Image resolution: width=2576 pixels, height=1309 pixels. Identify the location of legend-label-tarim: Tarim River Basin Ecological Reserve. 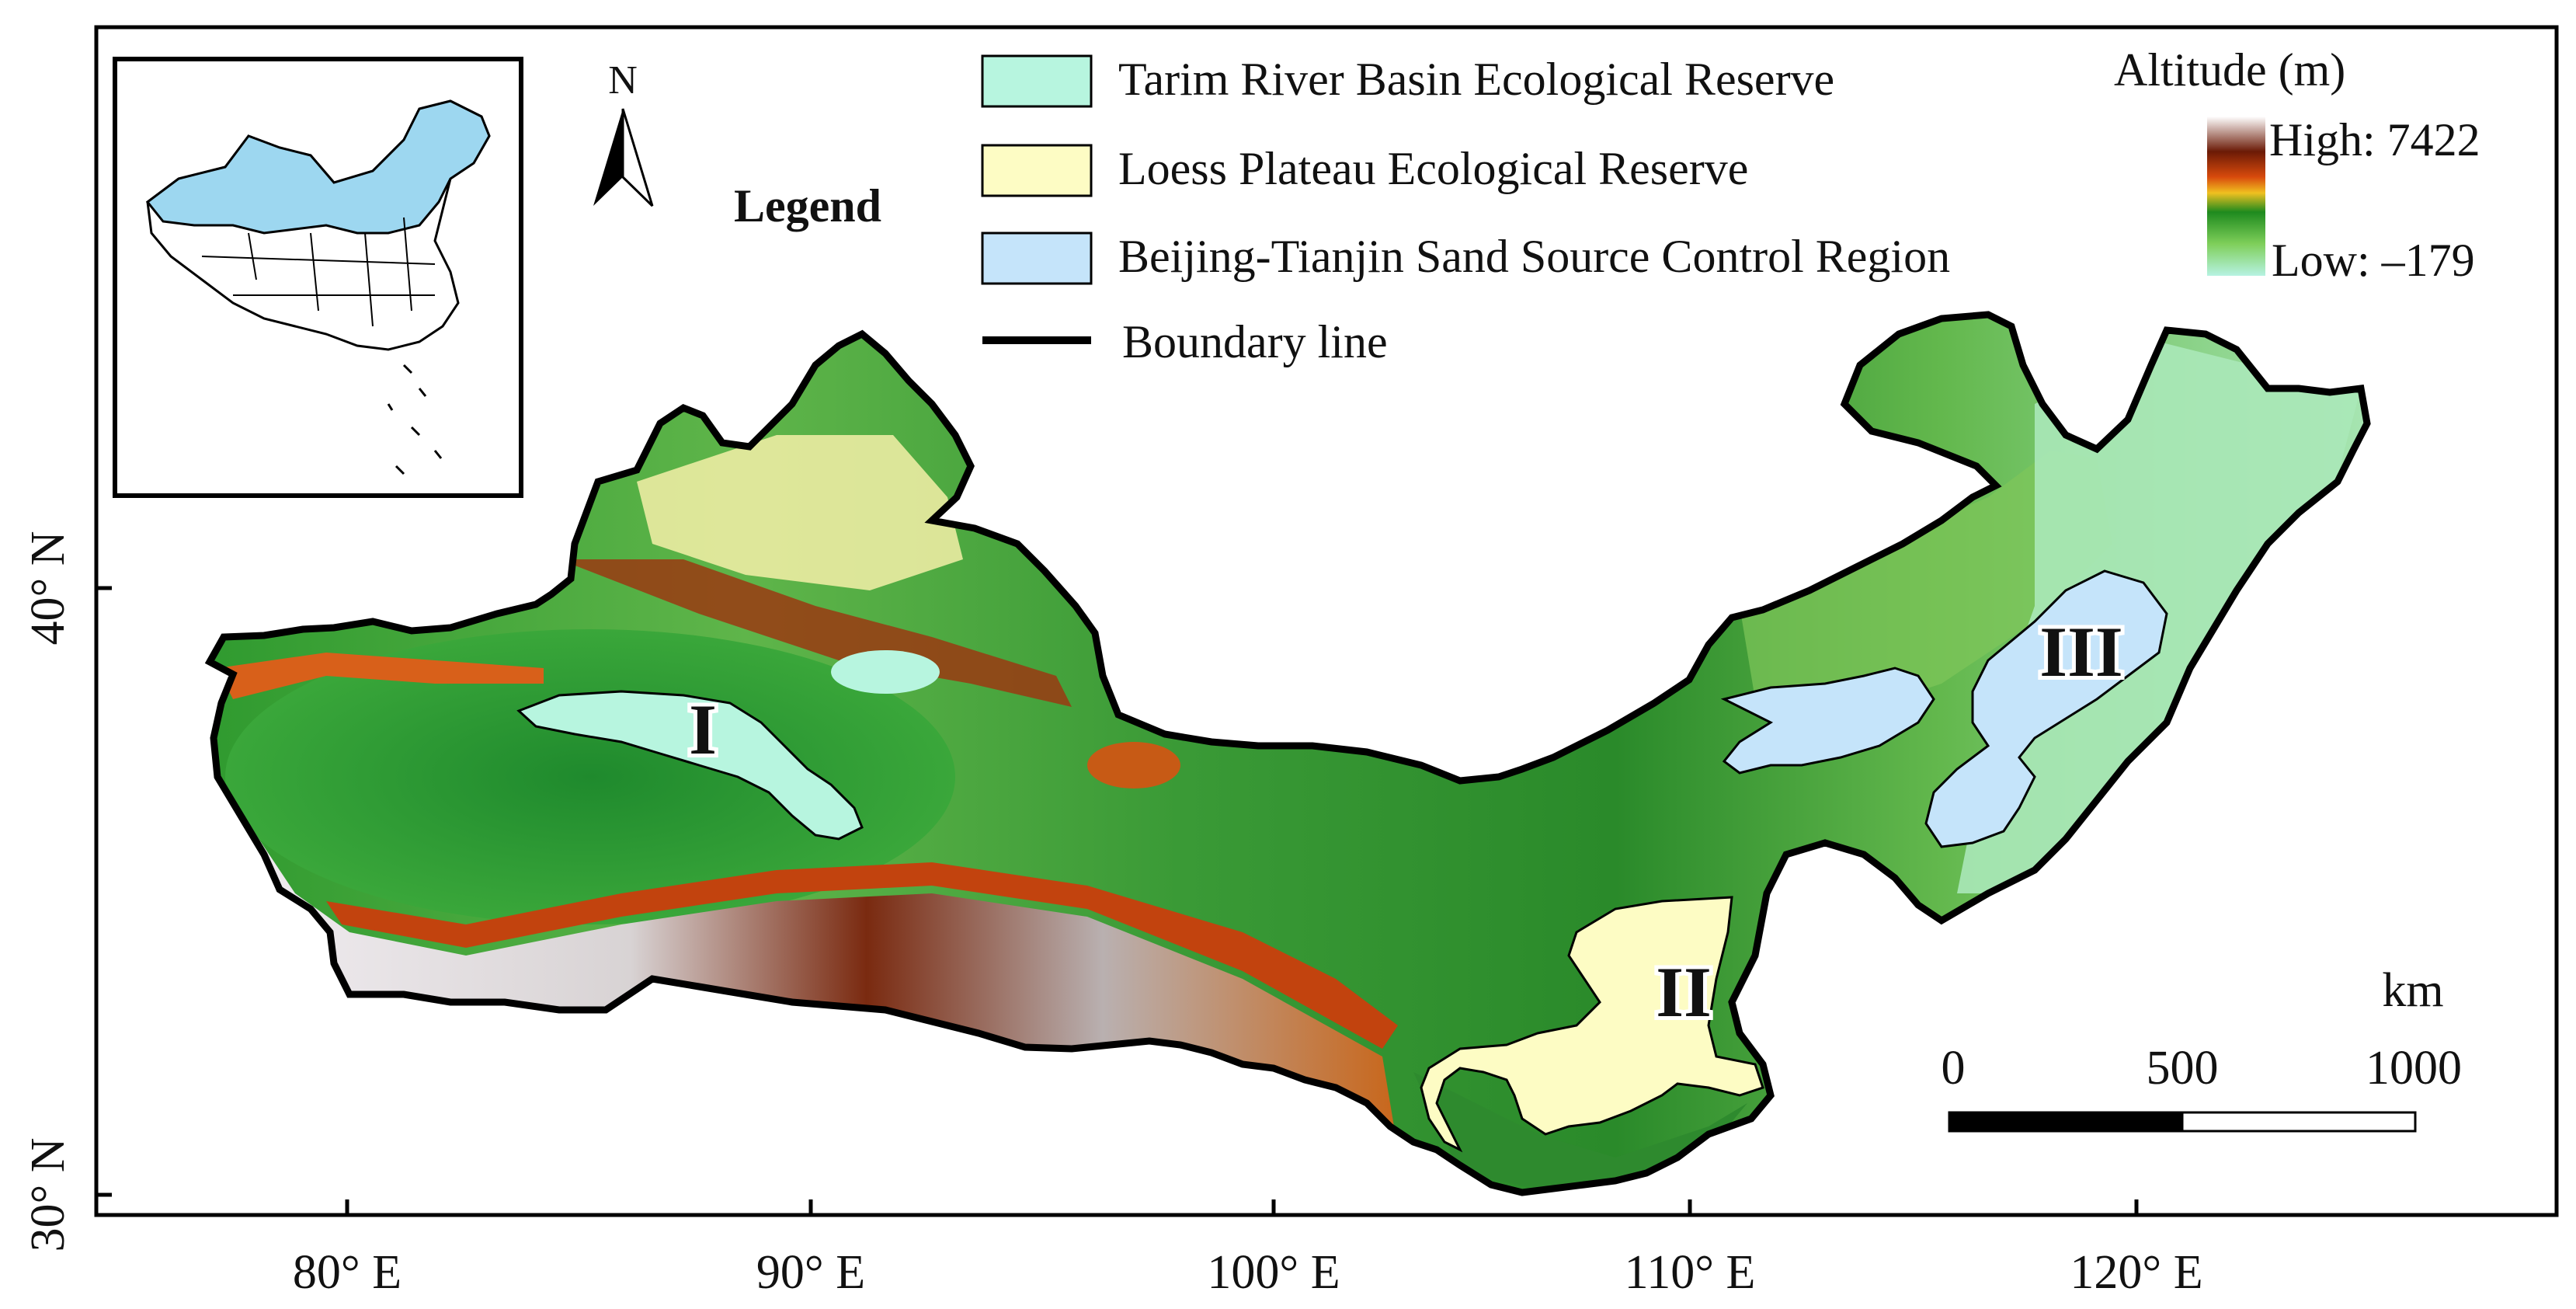
(1476, 80).